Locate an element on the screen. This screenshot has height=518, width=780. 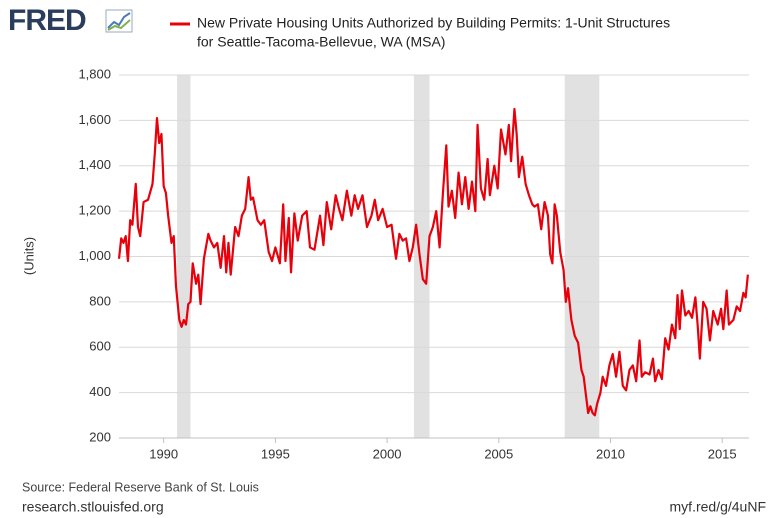
y-tick-label: 1,200 is located at coordinates (94, 210).